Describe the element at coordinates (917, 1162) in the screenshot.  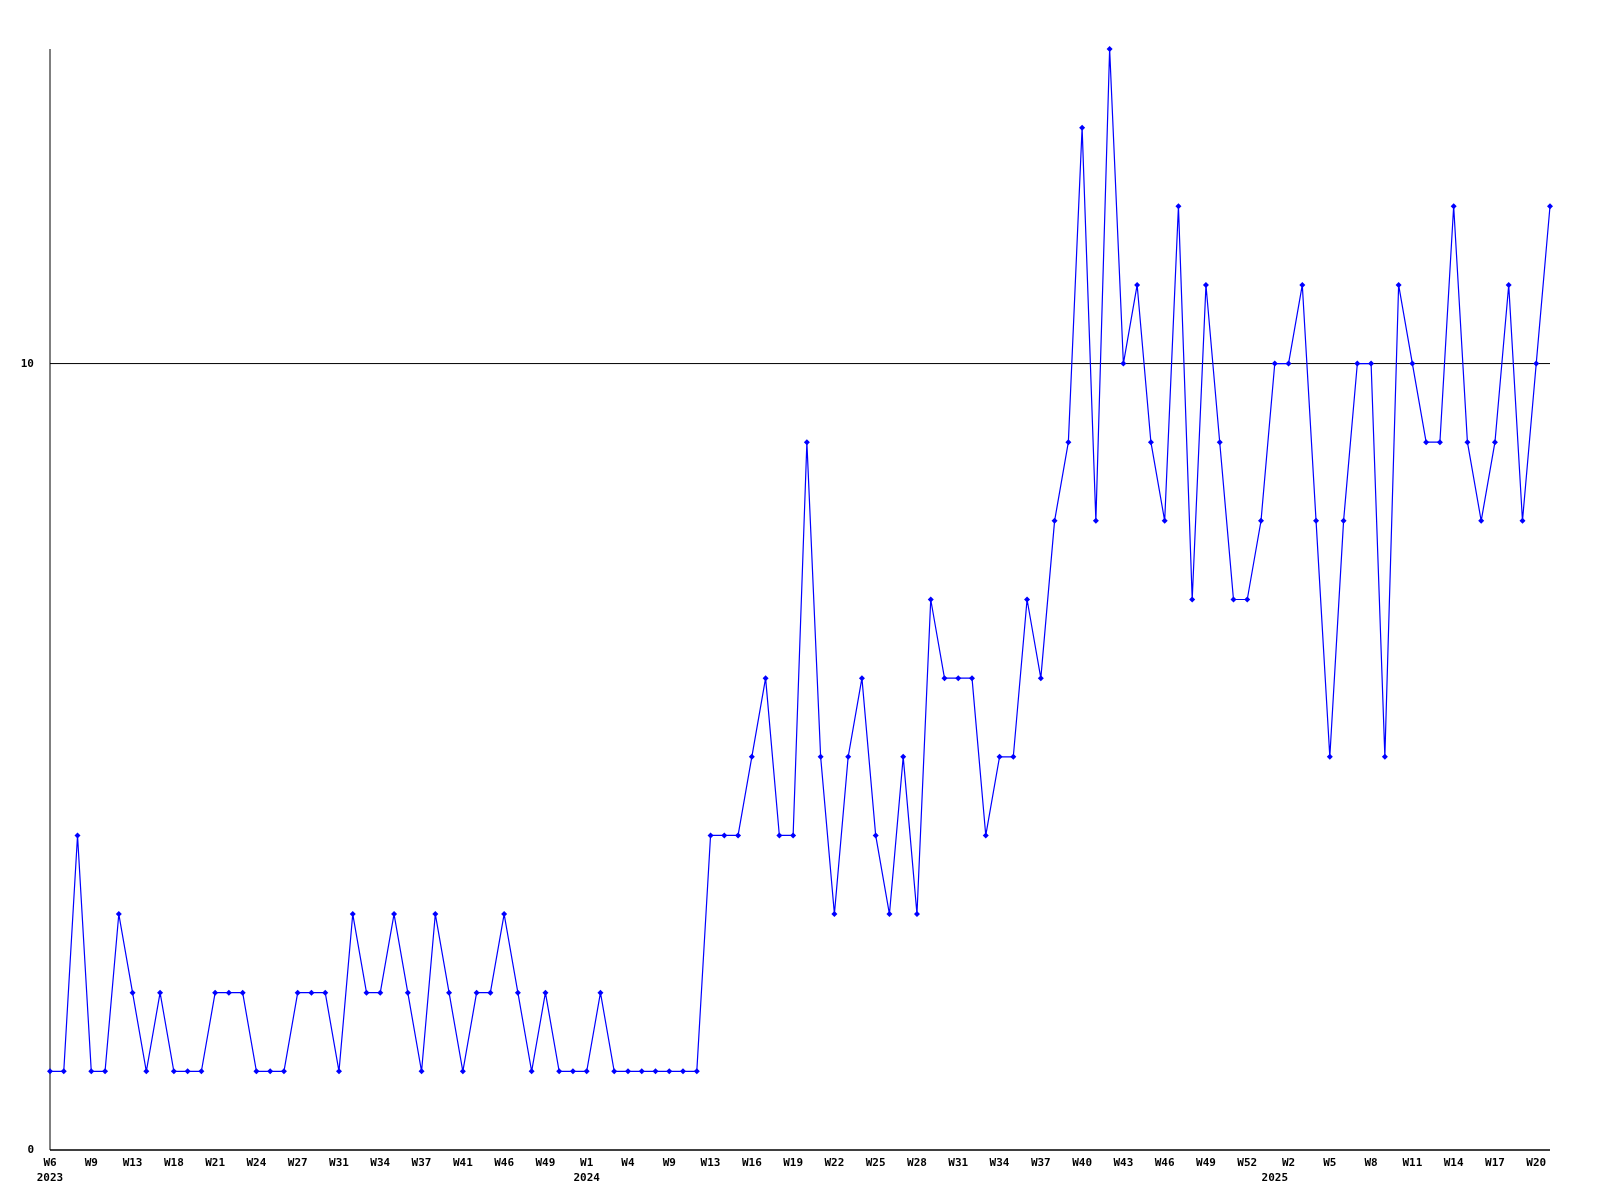
I see `x-tick-label: W28` at that location.